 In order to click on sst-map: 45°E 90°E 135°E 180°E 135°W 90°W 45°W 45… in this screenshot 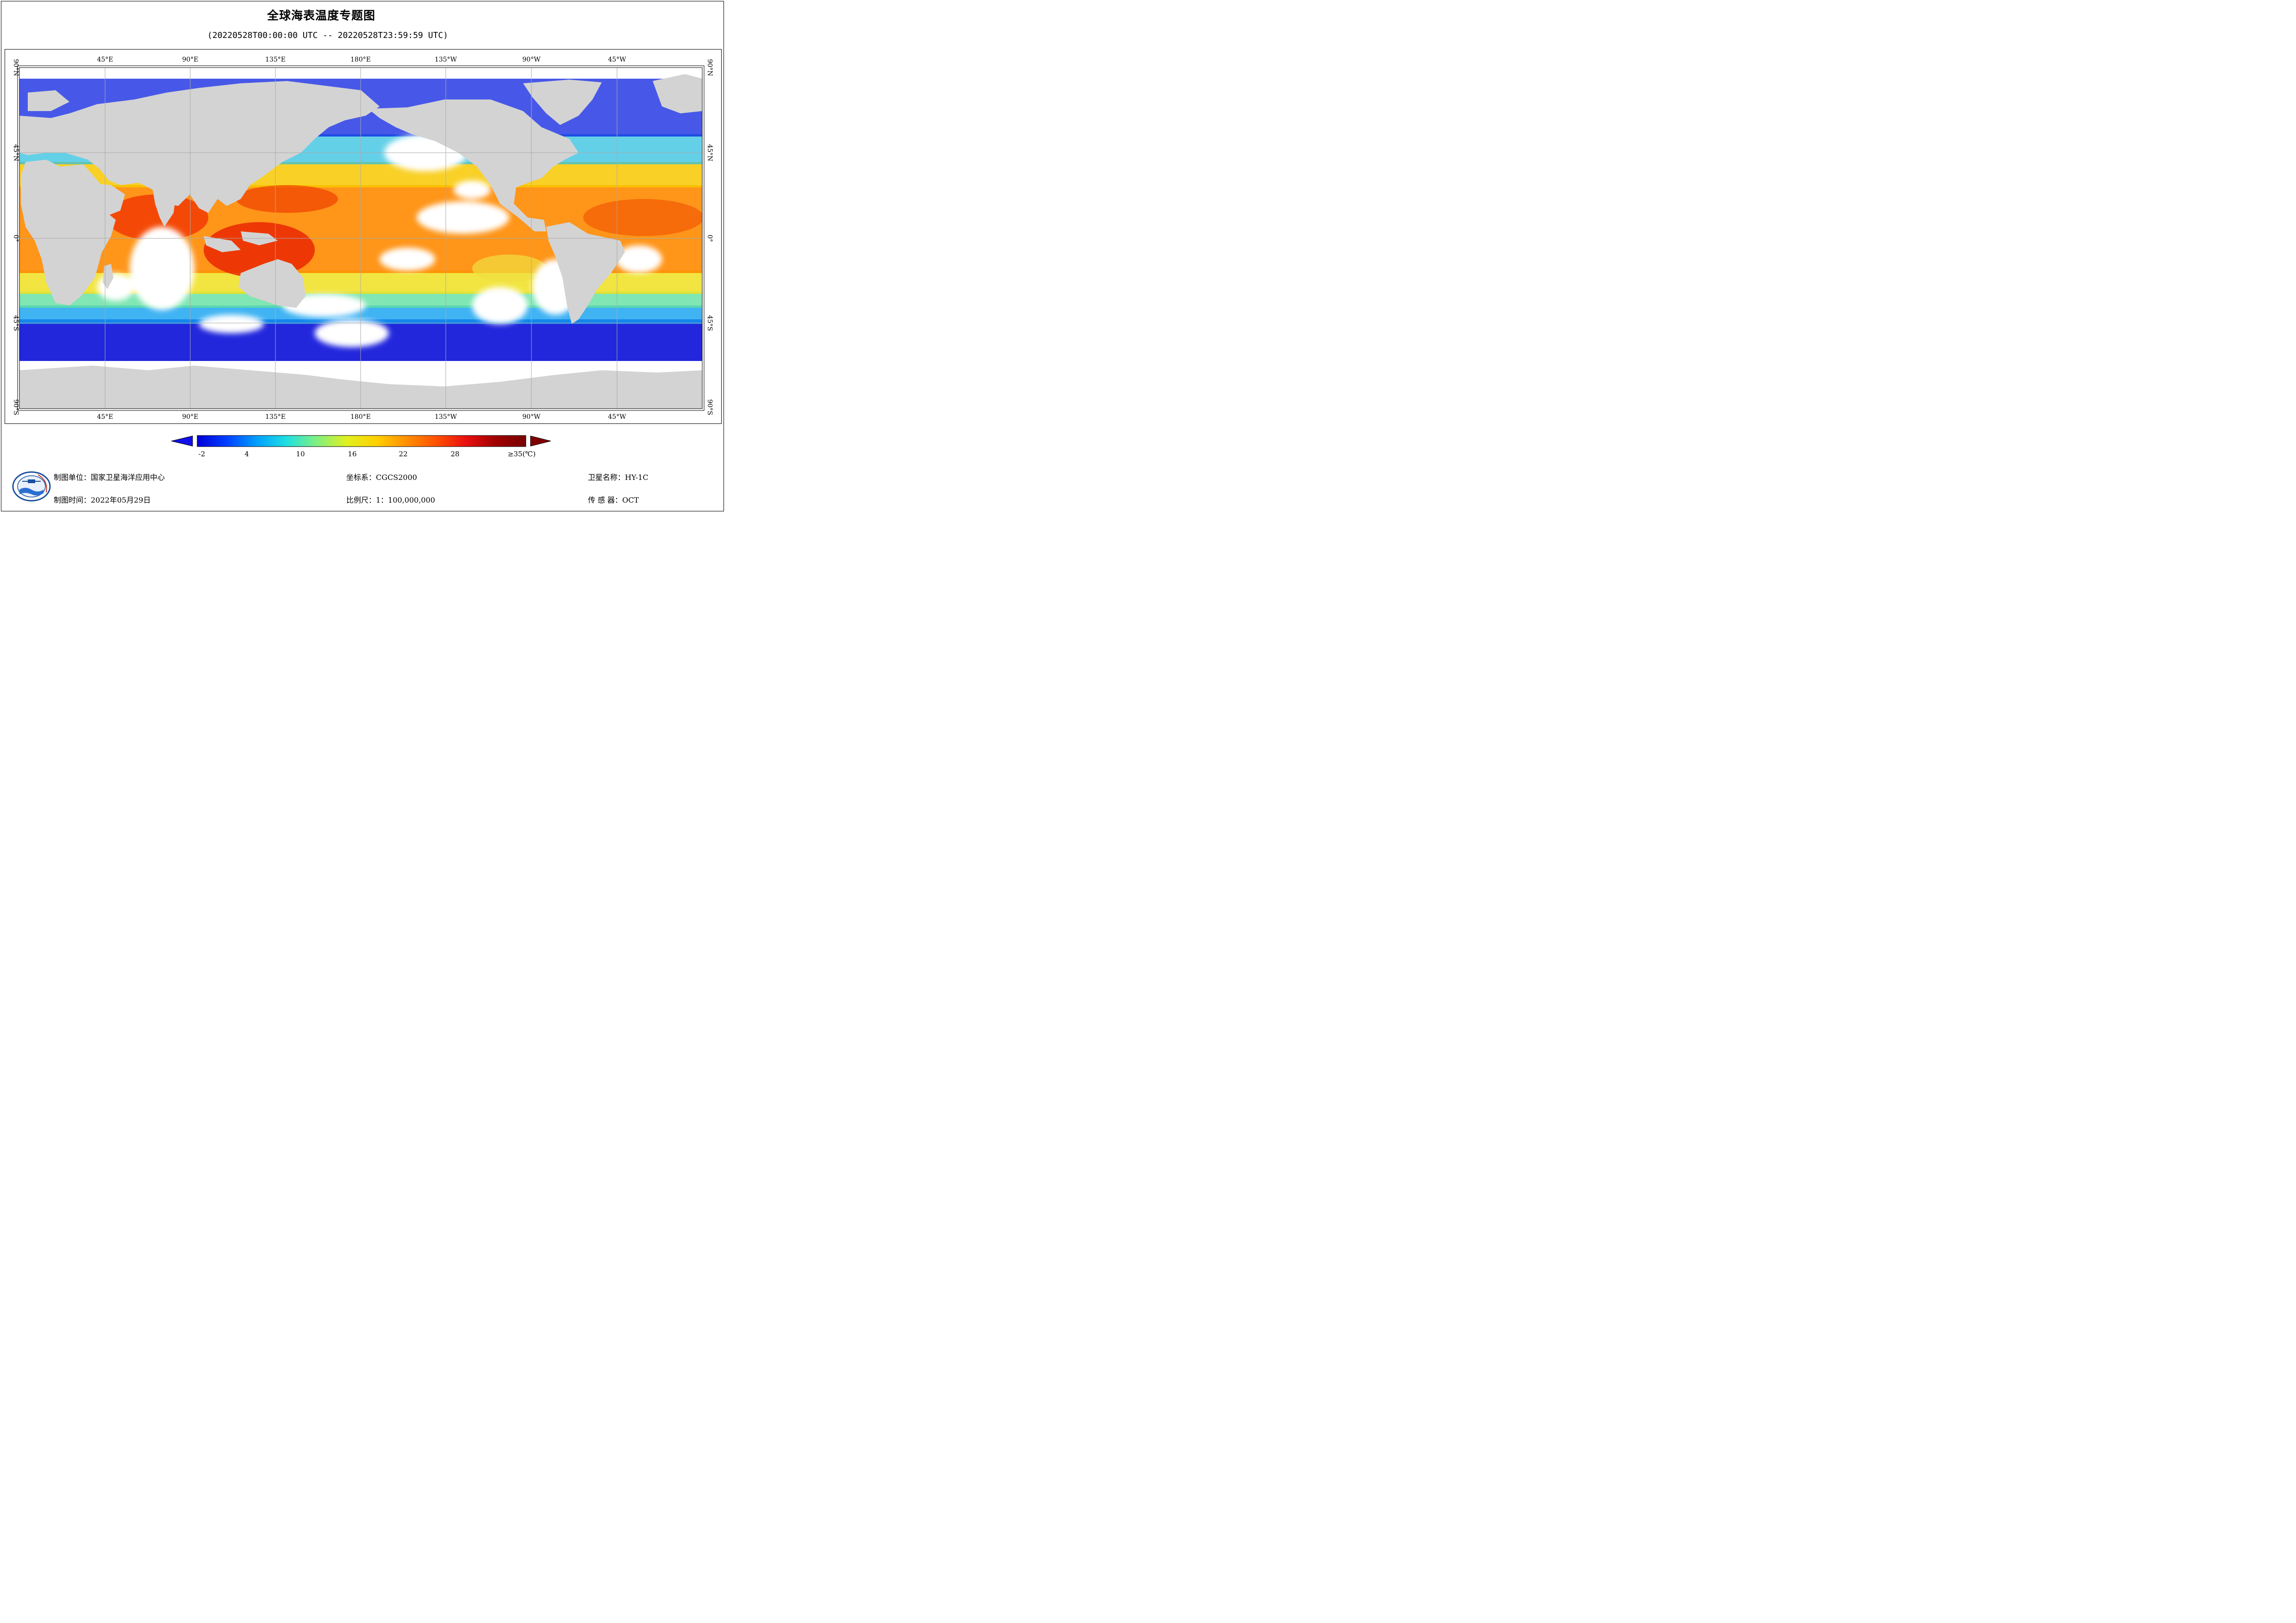, I will do `click(362, 238)`.